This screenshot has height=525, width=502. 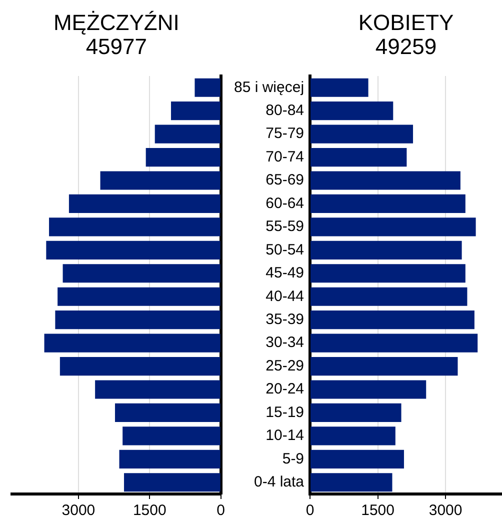 What do you see at coordinates (285, 227) in the screenshot?
I see `y-tick-label: 55-59` at bounding box center [285, 227].